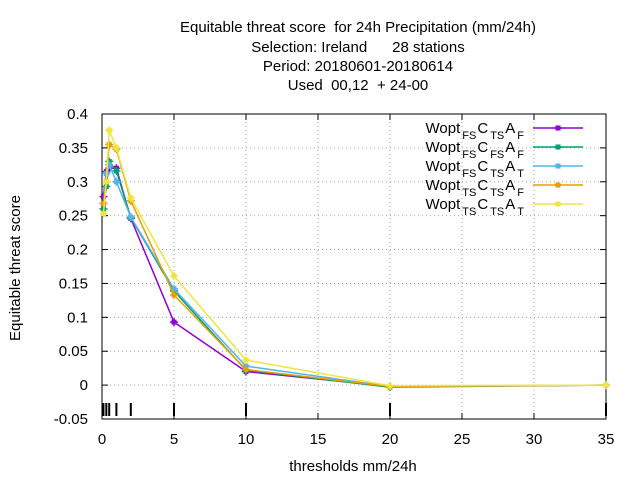 This screenshot has width=640, height=480. What do you see at coordinates (102, 439) in the screenshot?
I see `x-tick-label: 0` at bounding box center [102, 439].